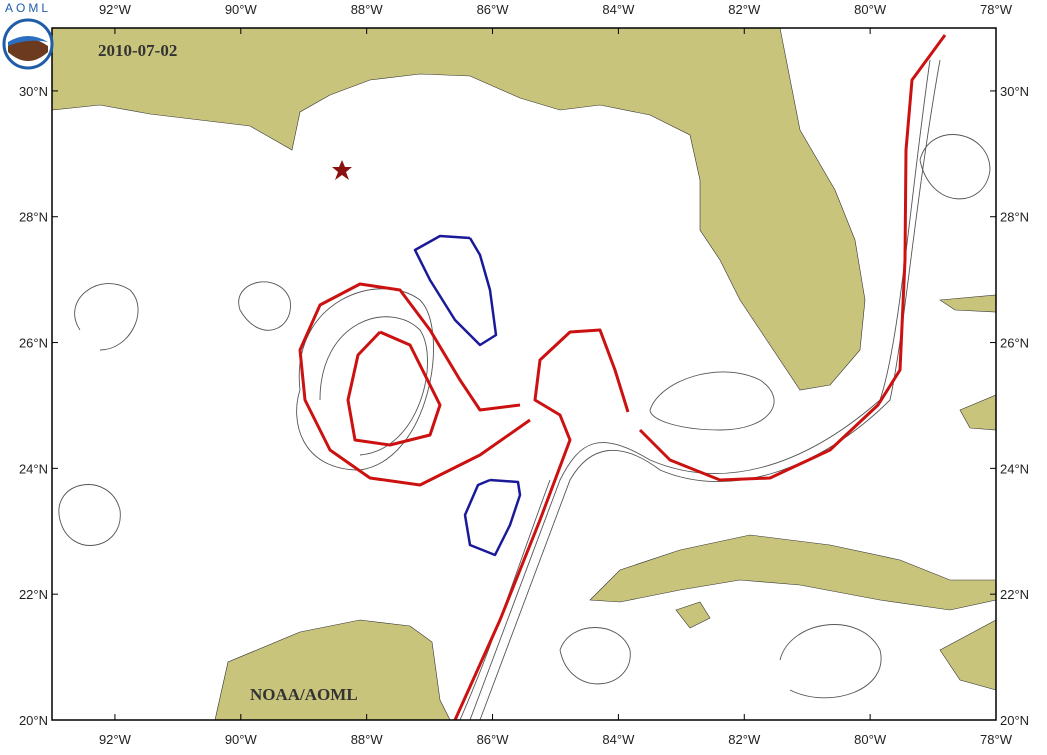  I want to click on star-marker, so click(342, 170).